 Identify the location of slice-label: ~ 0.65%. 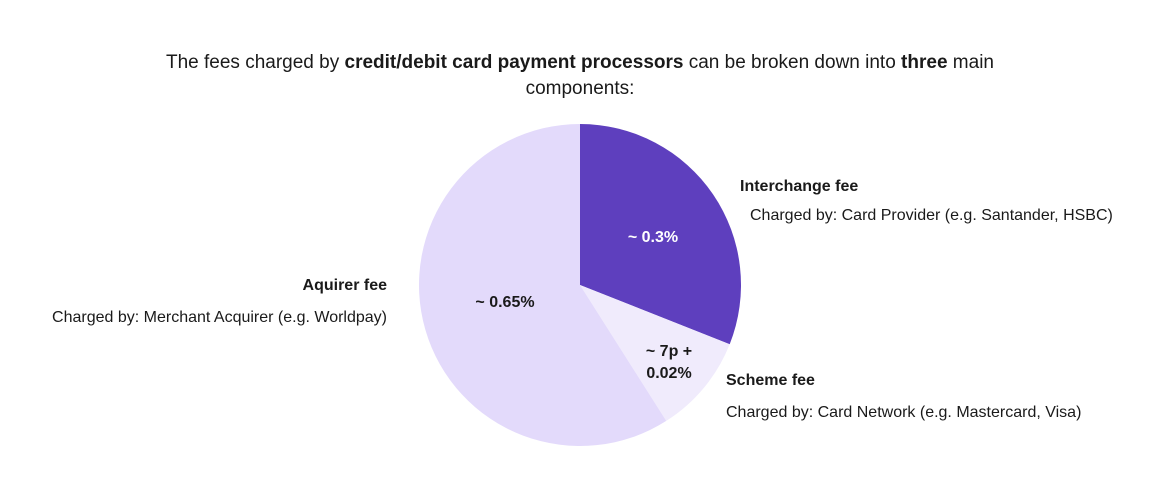
(504, 302).